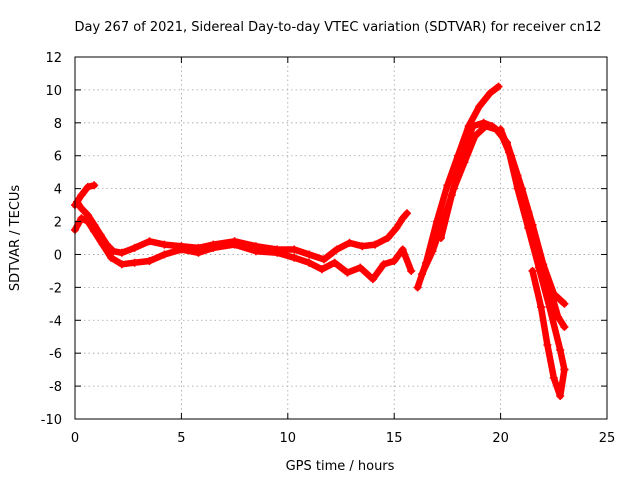 This screenshot has width=640, height=480. What do you see at coordinates (394, 438) in the screenshot?
I see `x-tick-label: 15` at bounding box center [394, 438].